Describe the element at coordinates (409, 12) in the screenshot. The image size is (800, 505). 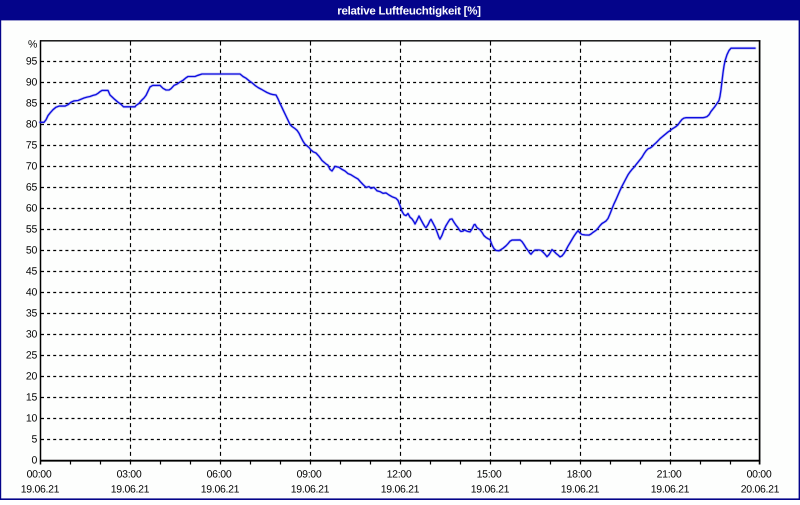
I see `svg-text: relative Luftfeuchtigkeit [%]` at that location.